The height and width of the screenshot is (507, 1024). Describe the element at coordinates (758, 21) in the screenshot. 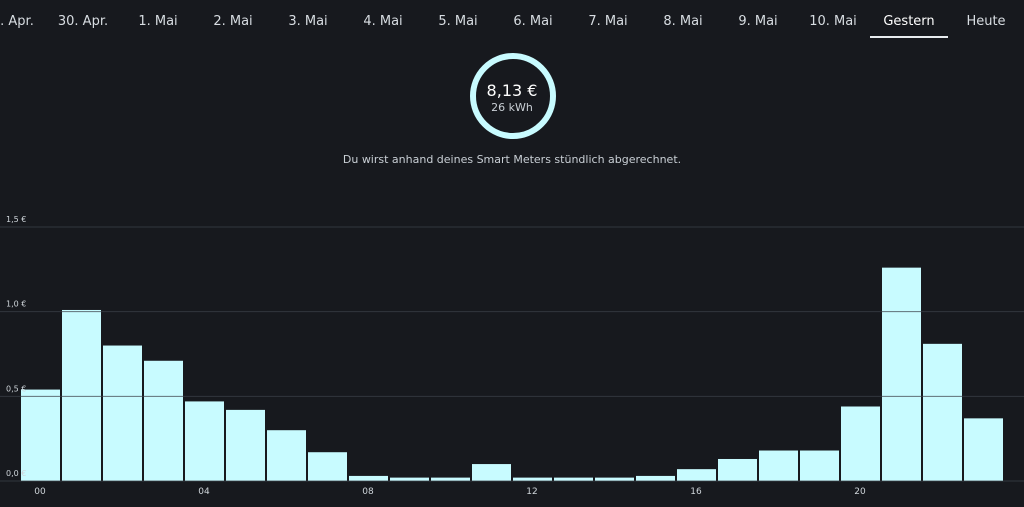

I see `tab-mai-9: 9. Mai` at that location.